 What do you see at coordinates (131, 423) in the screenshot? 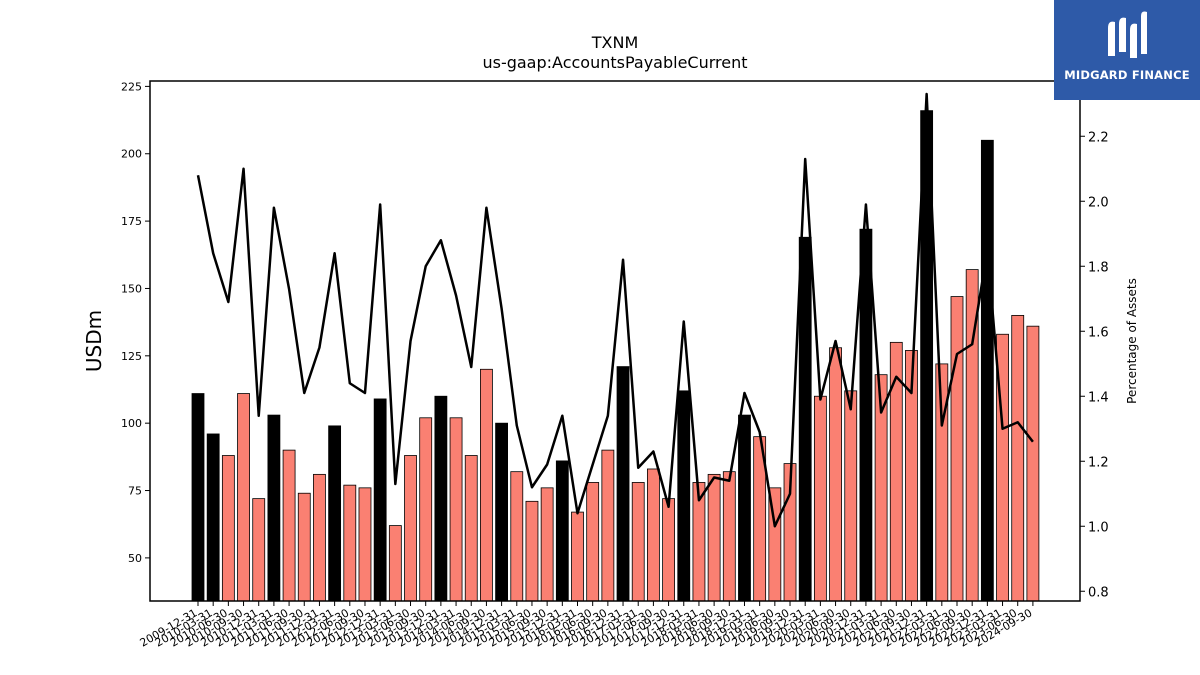
I see `y-left-tick-label: 100` at bounding box center [131, 423].